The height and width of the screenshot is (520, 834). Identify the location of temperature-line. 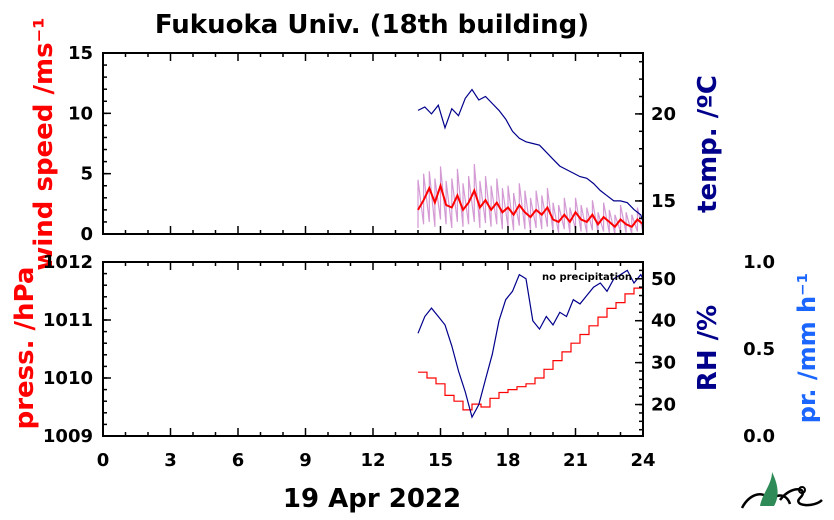
(530, 155).